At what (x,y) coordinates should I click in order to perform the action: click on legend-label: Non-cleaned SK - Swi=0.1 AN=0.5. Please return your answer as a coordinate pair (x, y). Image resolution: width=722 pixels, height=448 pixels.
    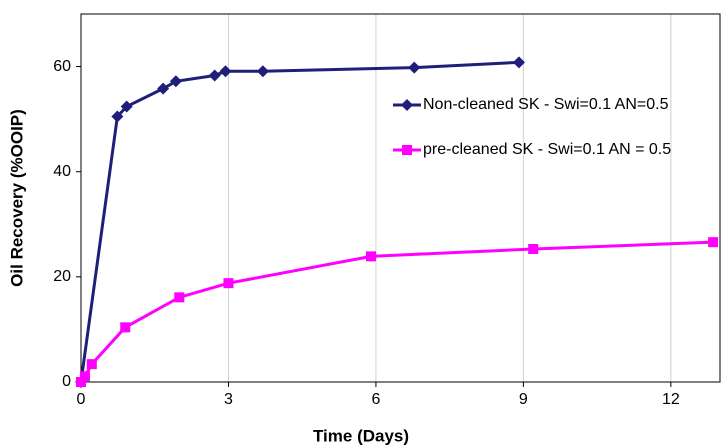
    Looking at the image, I should click on (546, 104).